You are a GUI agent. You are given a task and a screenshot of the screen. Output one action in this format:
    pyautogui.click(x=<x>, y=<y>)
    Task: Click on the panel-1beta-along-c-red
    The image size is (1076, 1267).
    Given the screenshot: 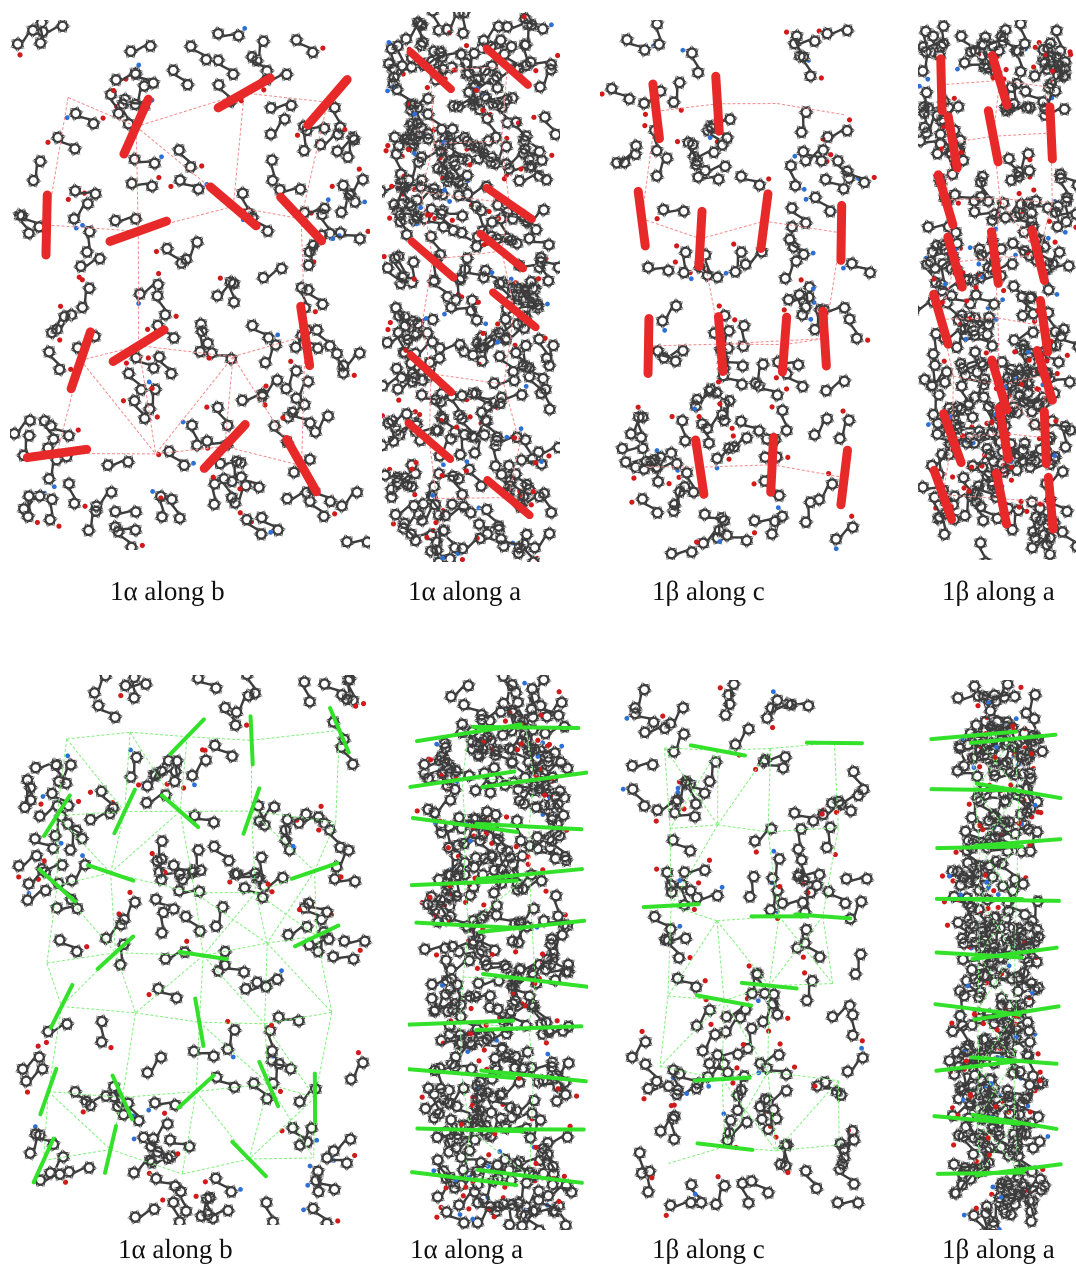 What is the action you would take?
    pyautogui.click(x=742, y=290)
    